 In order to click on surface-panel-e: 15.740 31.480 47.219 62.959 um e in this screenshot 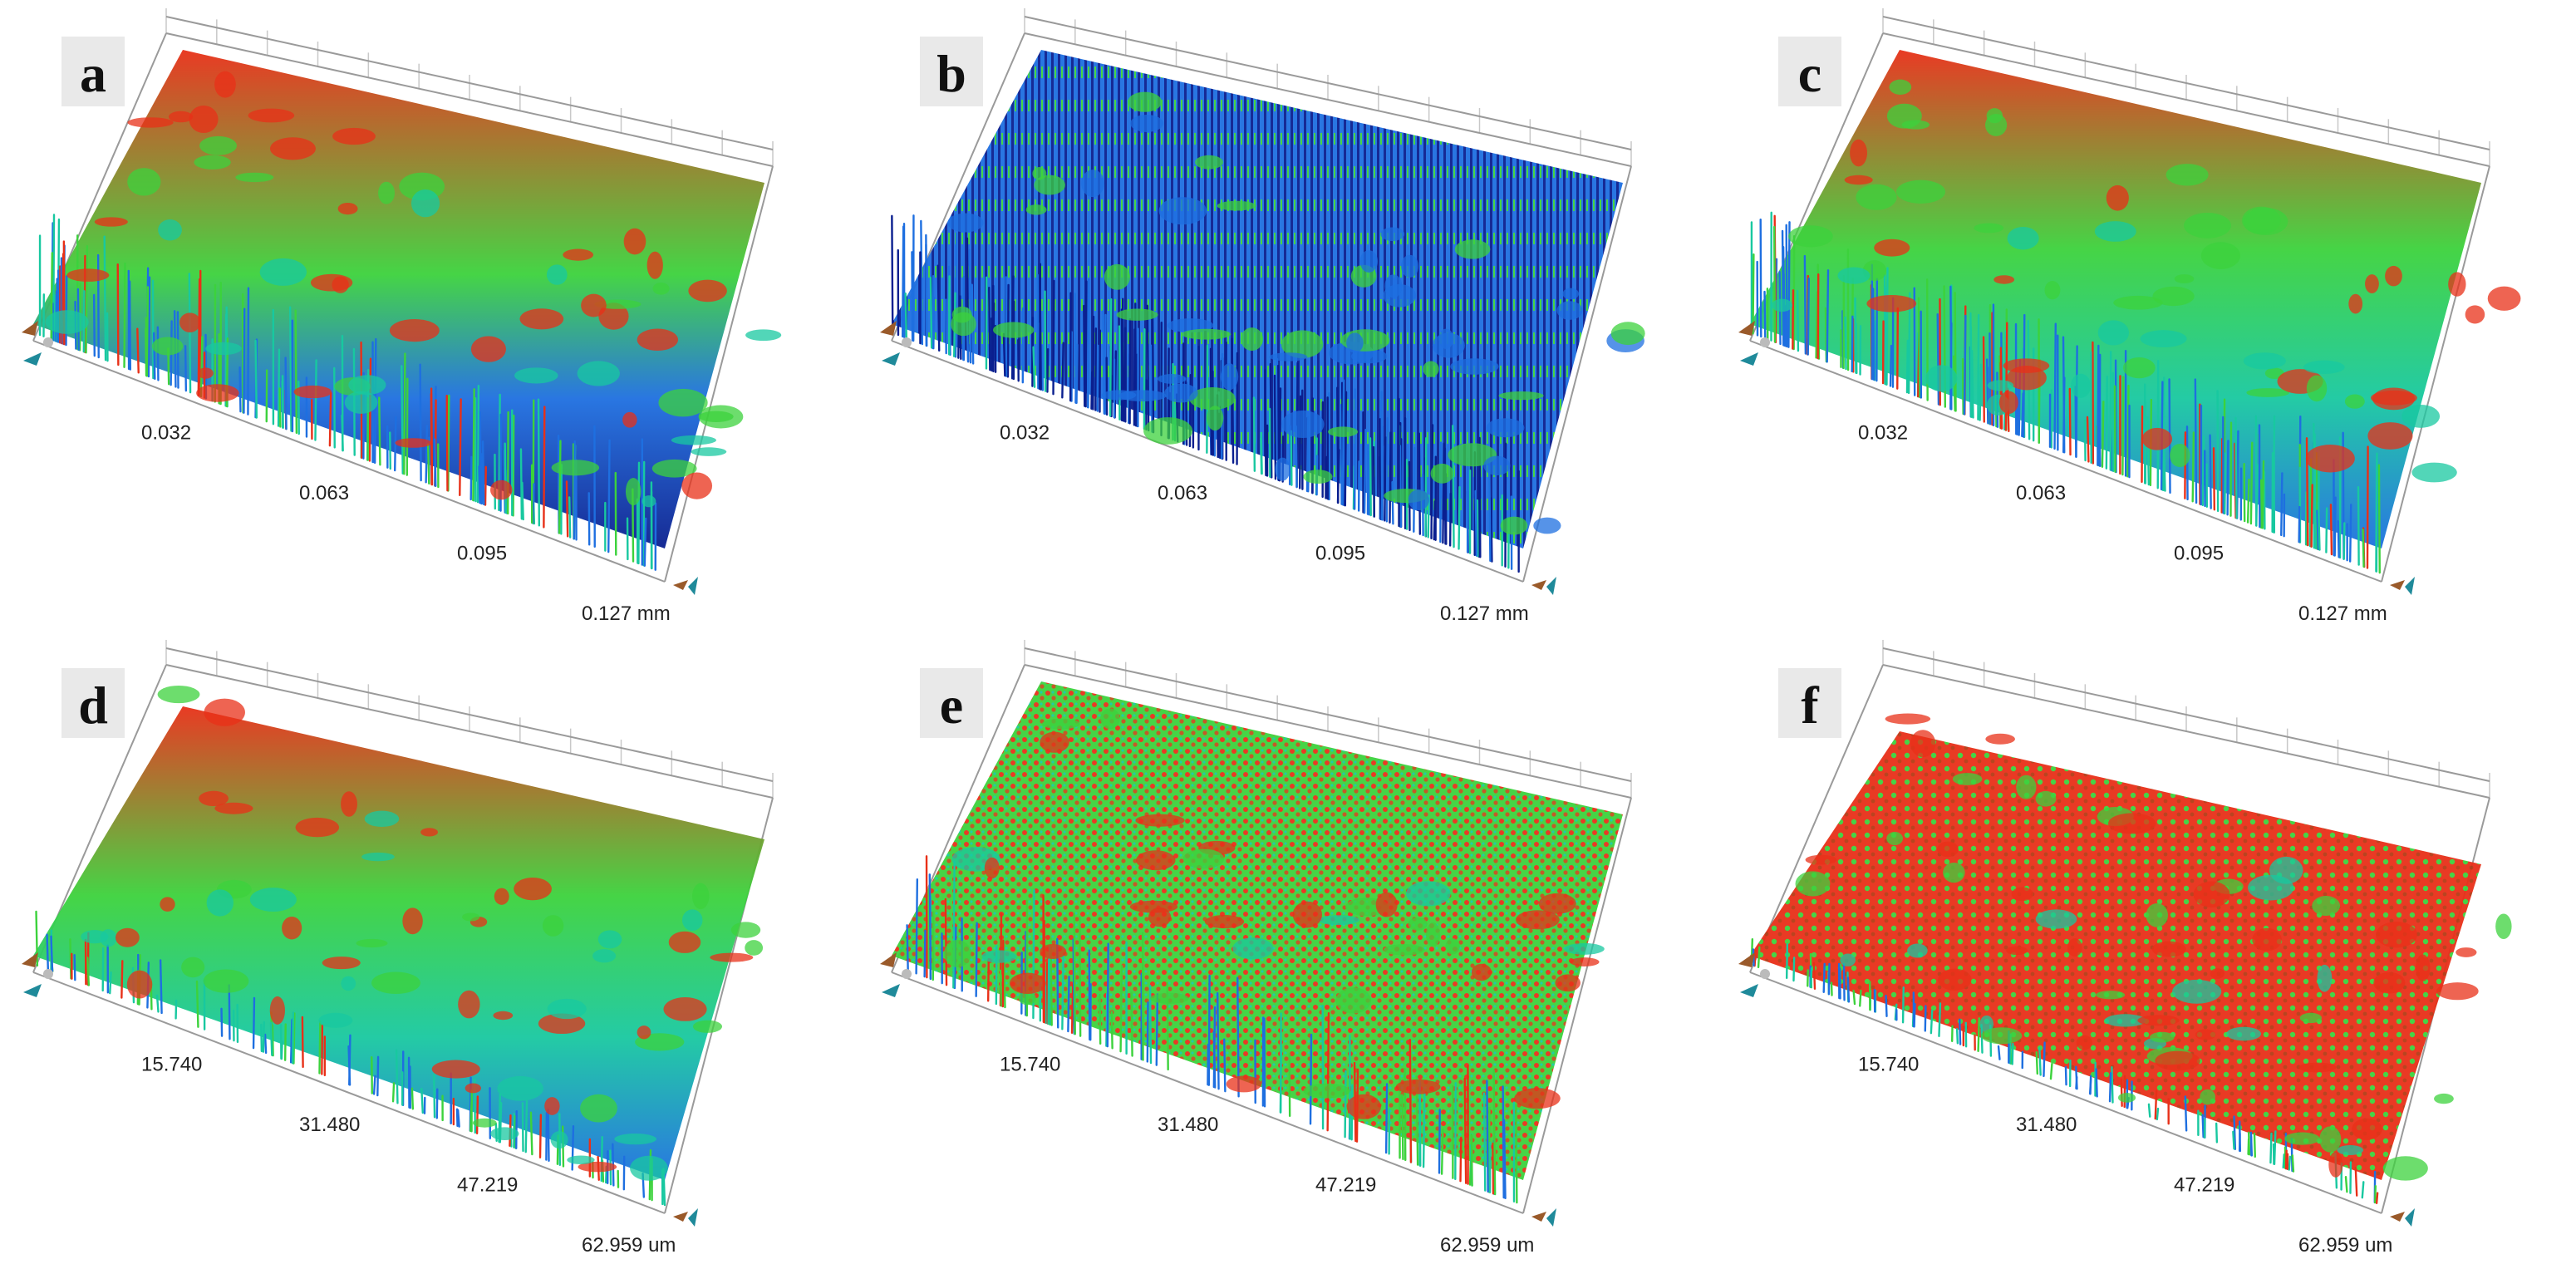, I will do `click(1256, 948)`.